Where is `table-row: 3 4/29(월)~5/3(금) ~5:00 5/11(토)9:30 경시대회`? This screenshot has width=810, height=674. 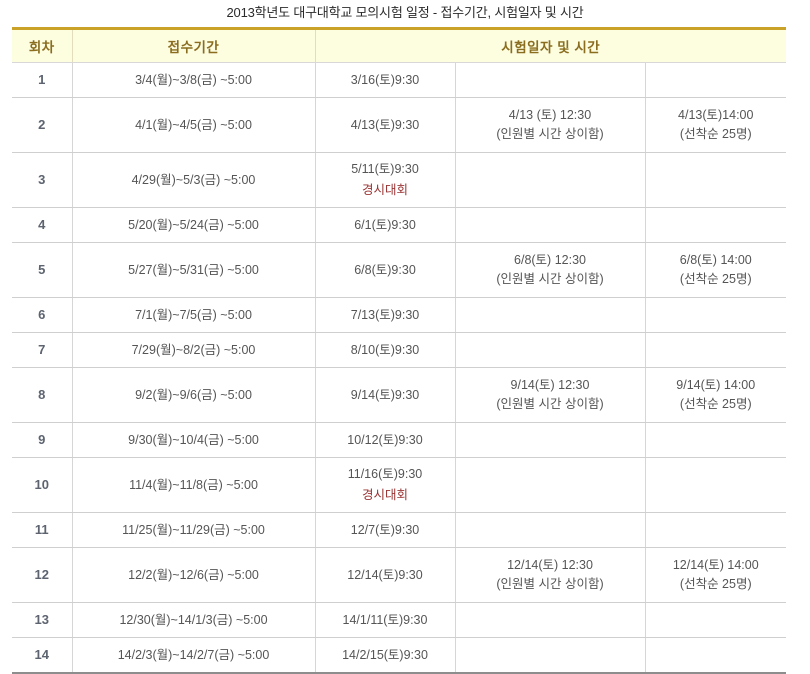
table-row: 3 4/29(월)~5/3(금) ~5:00 5/11(토)9:30 경시대회 is located at coordinates (399, 180).